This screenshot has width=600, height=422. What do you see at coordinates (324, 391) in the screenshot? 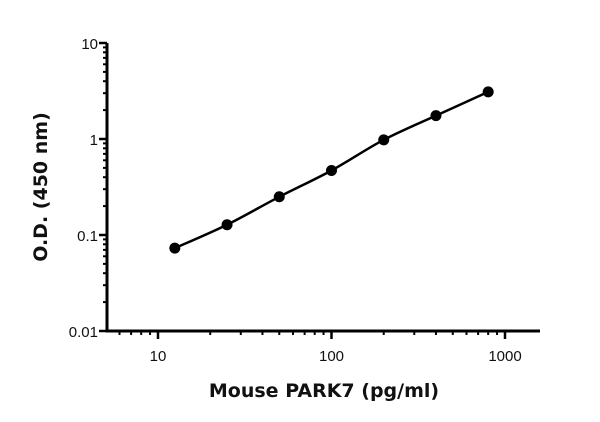
I see `x-axis-title: Mouse PARK7 (pg/ml)` at bounding box center [324, 391].